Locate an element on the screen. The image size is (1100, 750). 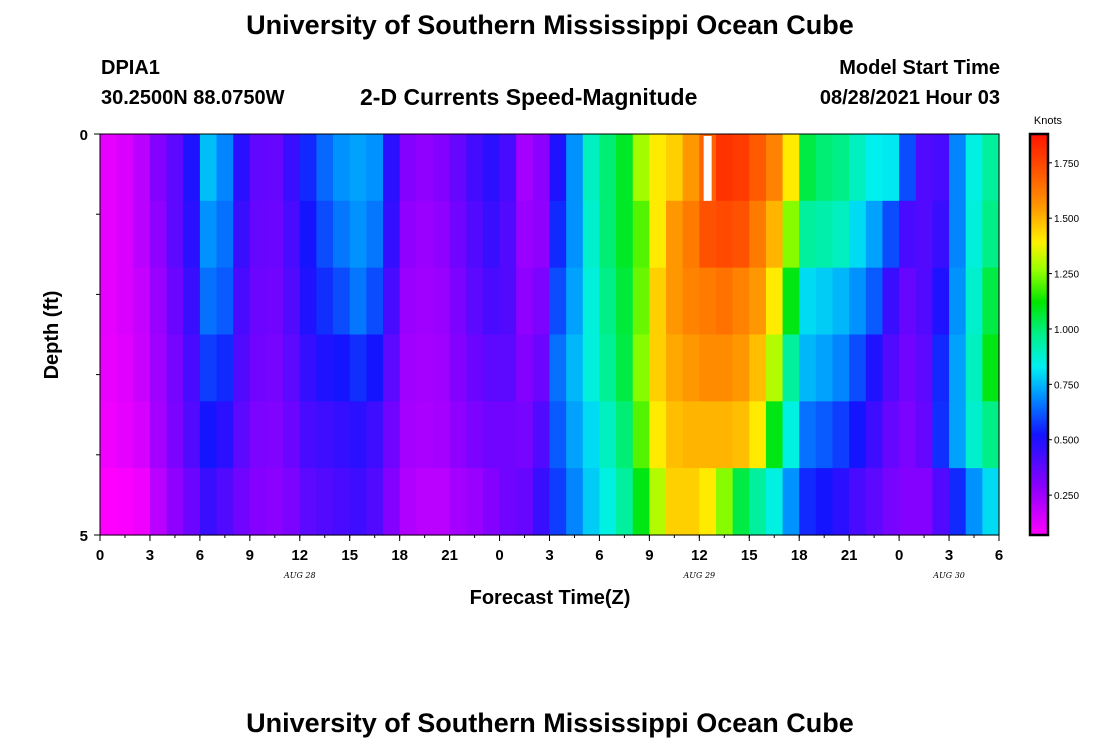
x-tick-label: 6 is located at coordinates (999, 555).